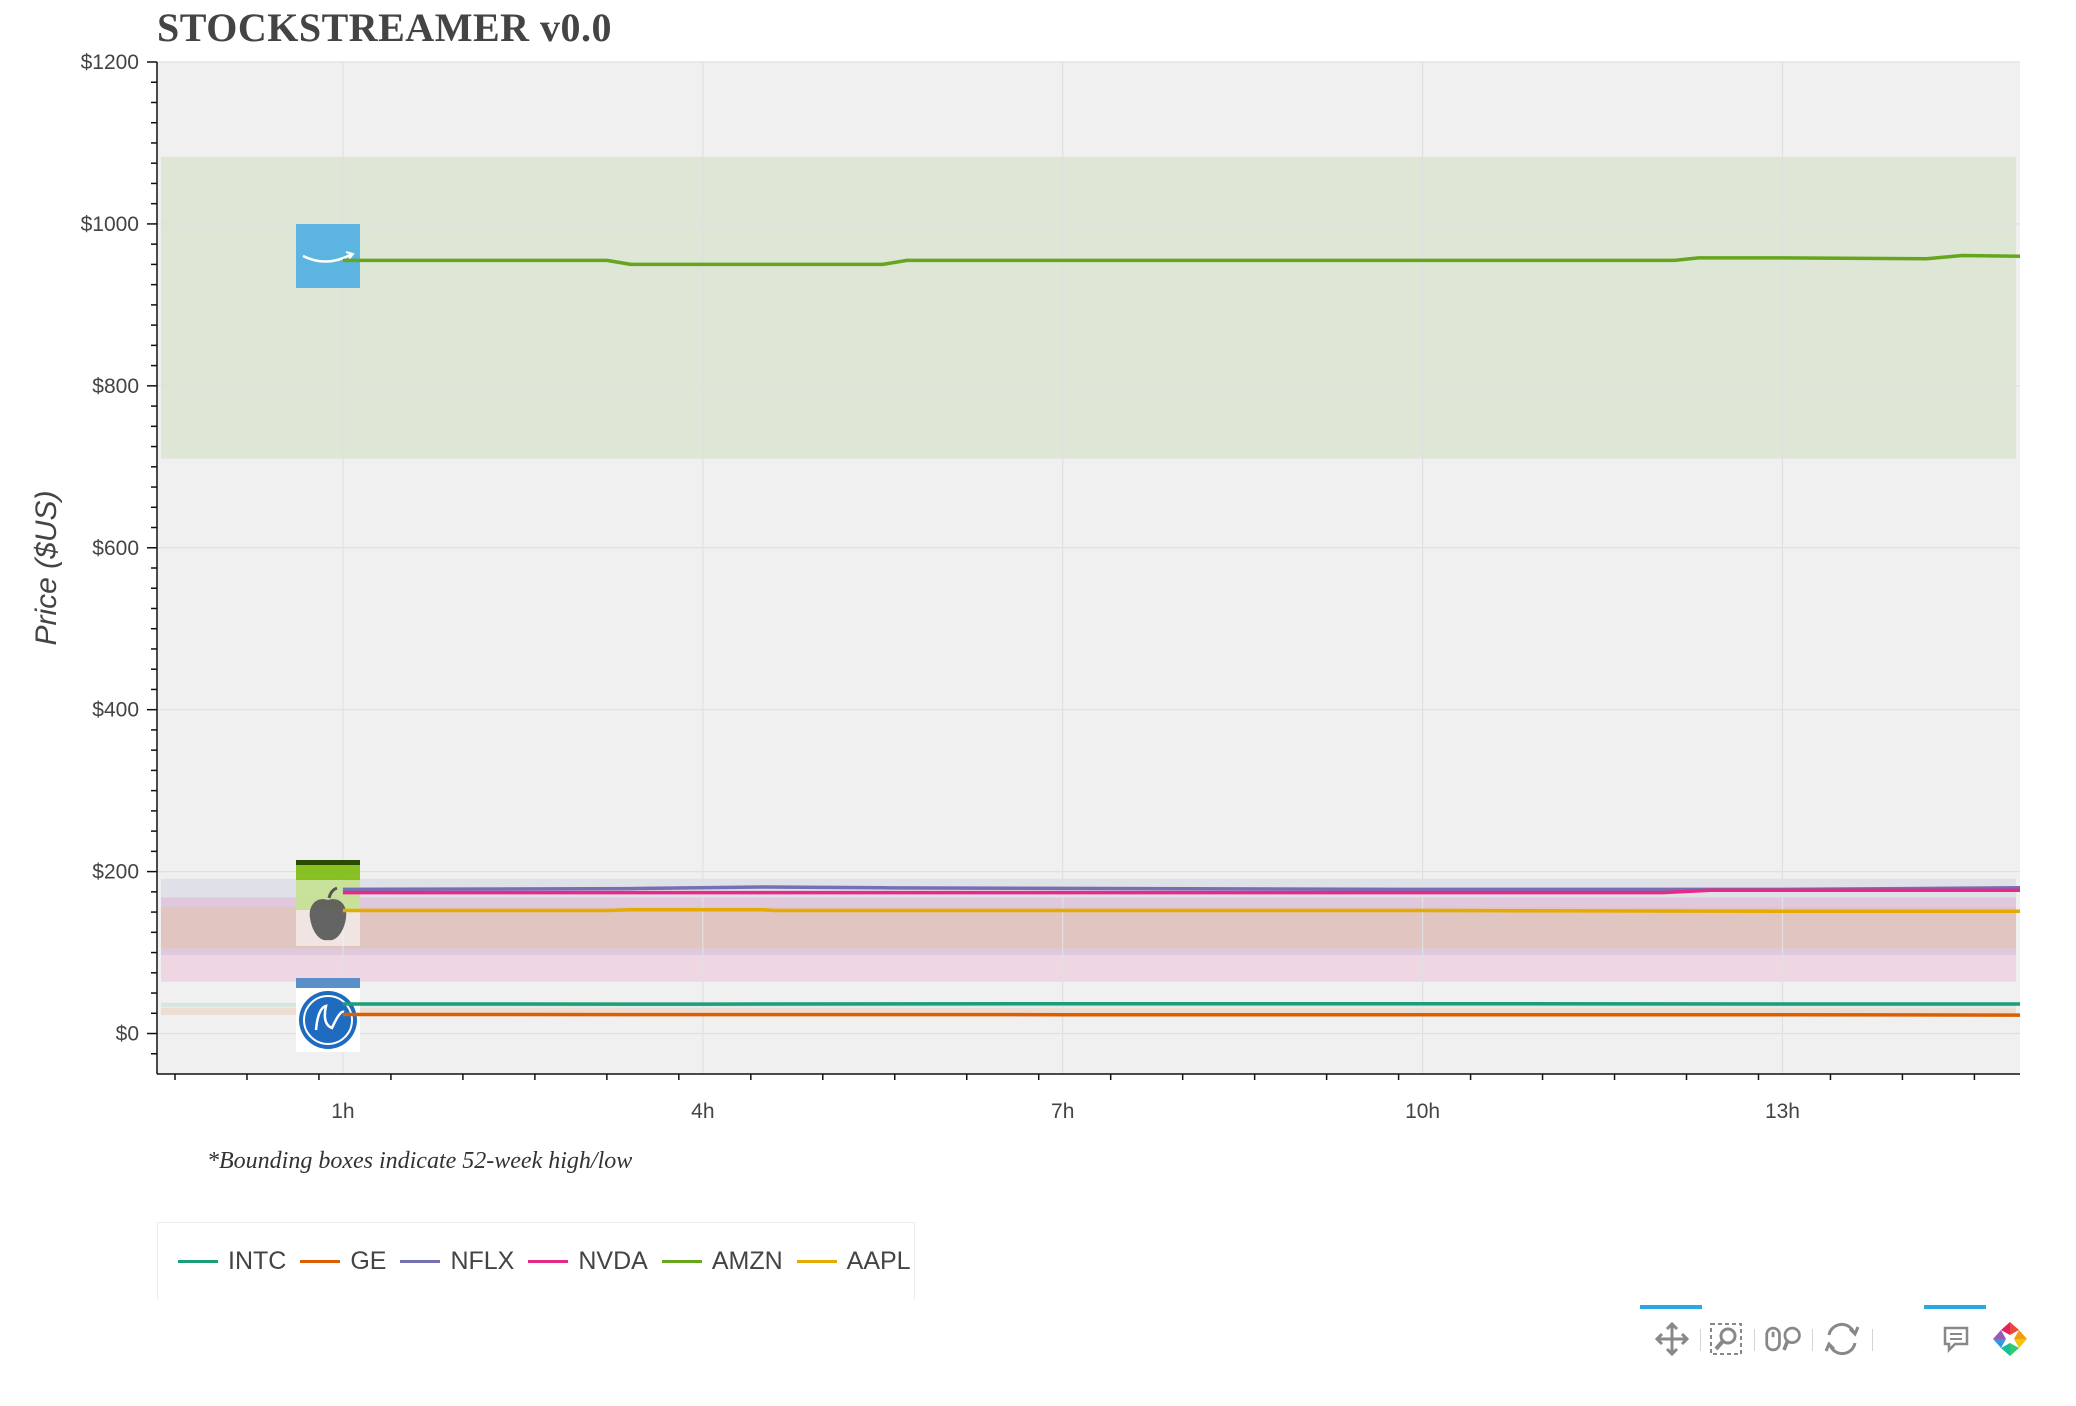 The width and height of the screenshot is (2076, 1406). What do you see at coordinates (1422, 1111) in the screenshot?
I see `x-tick-label: 10h` at bounding box center [1422, 1111].